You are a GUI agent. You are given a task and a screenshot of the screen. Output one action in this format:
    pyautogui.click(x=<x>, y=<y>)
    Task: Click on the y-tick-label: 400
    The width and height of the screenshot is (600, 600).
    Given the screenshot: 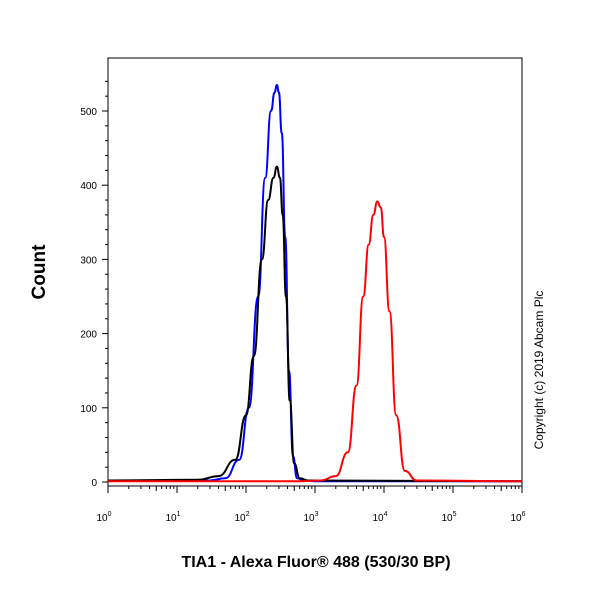 What is the action you would take?
    pyautogui.click(x=88, y=186)
    